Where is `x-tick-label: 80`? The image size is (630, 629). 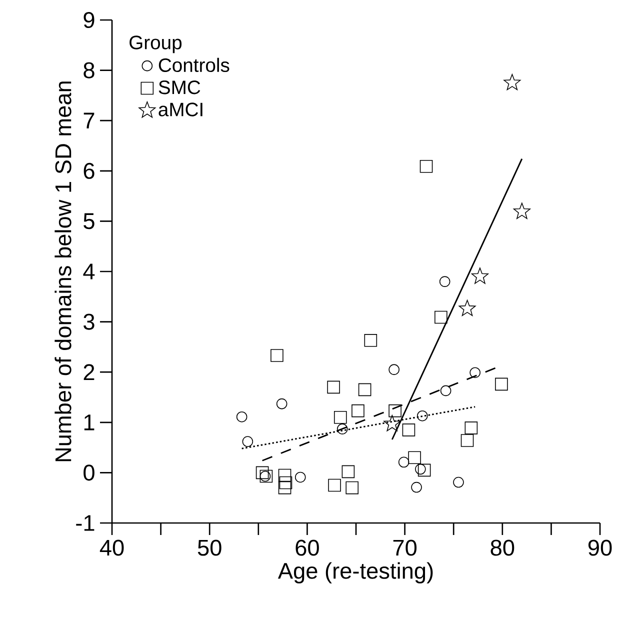 x-tick-label: 80 is located at coordinates (502, 548).